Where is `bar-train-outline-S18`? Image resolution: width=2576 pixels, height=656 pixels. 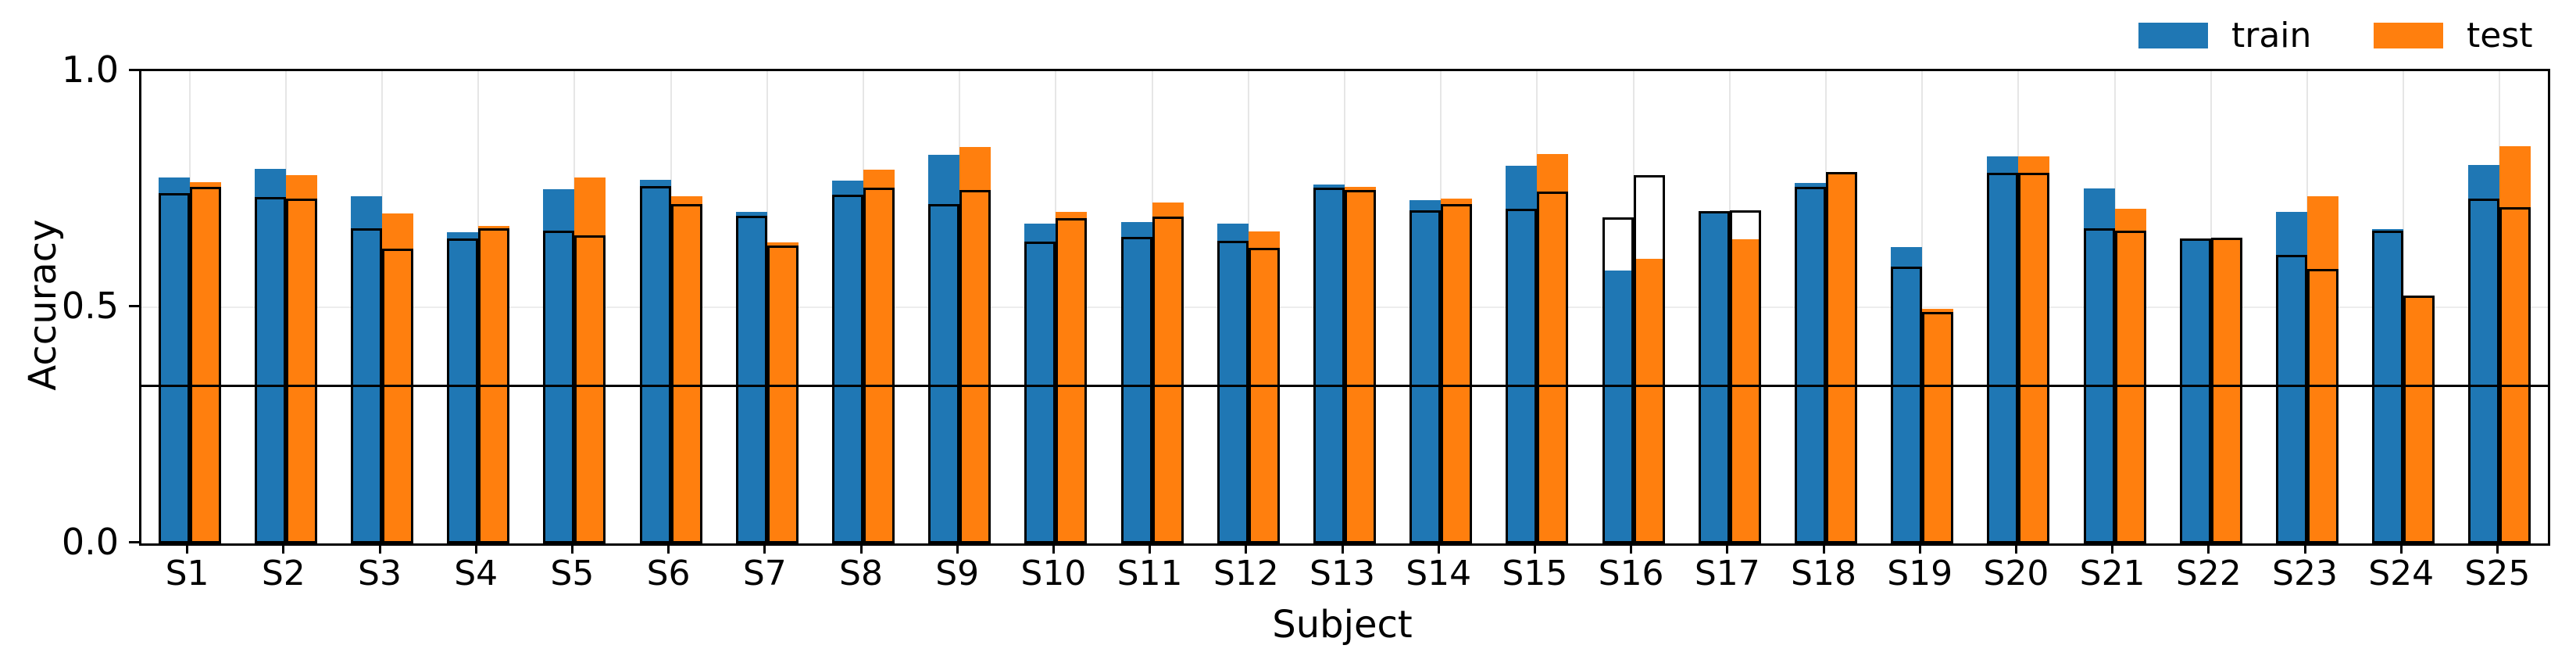
bar-train-outline-S18 is located at coordinates (1811, 364).